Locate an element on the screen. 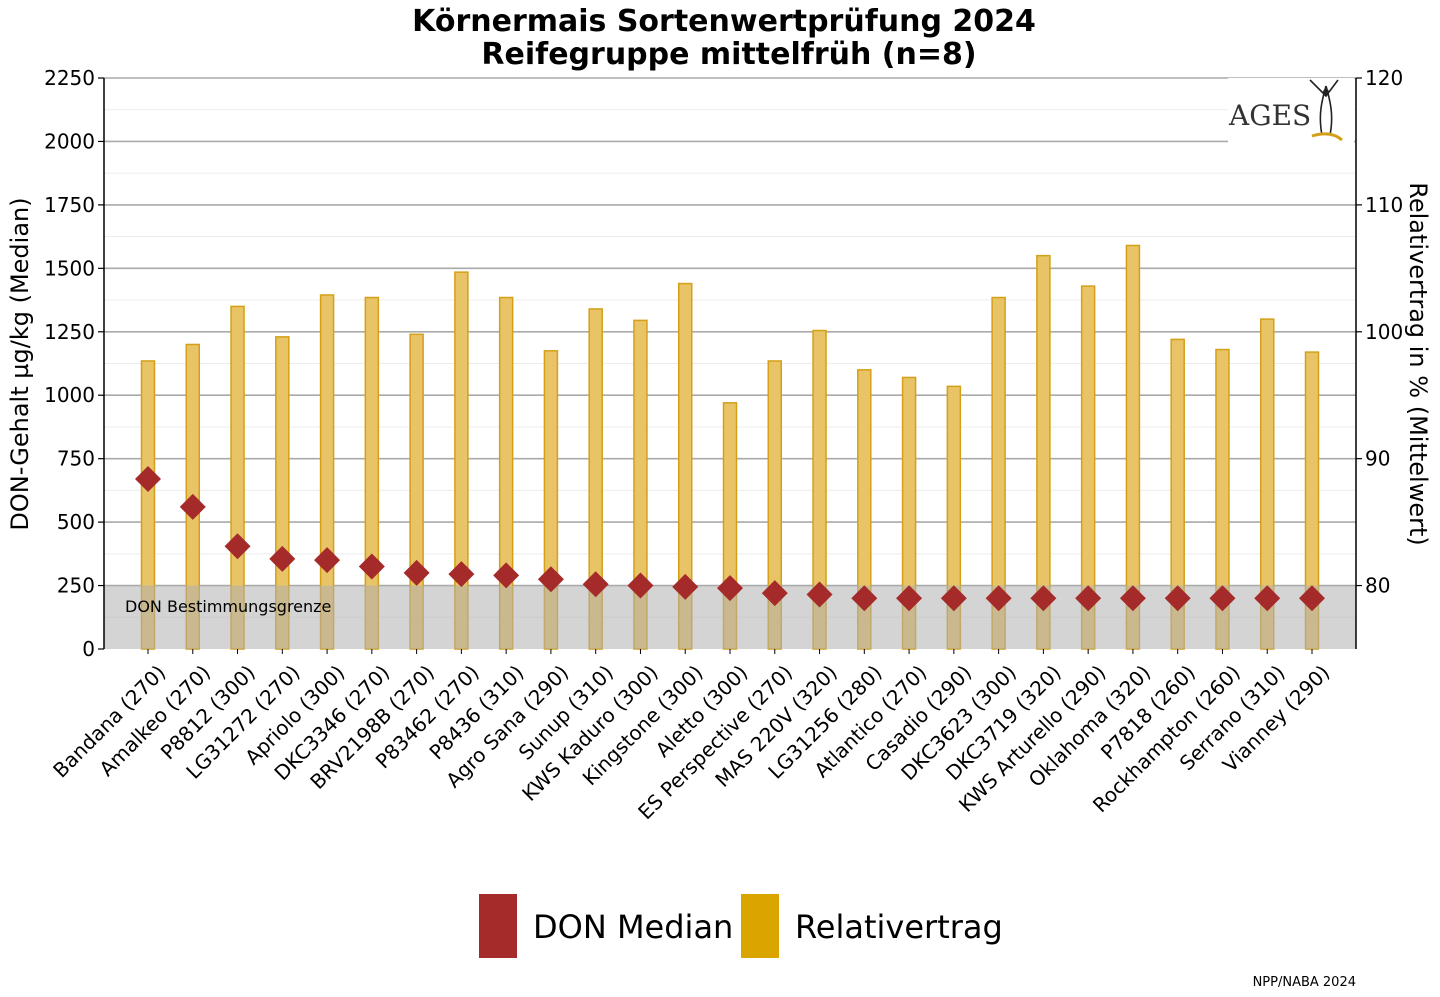  y-tick-left-label: 1000 is located at coordinates (69, 395).